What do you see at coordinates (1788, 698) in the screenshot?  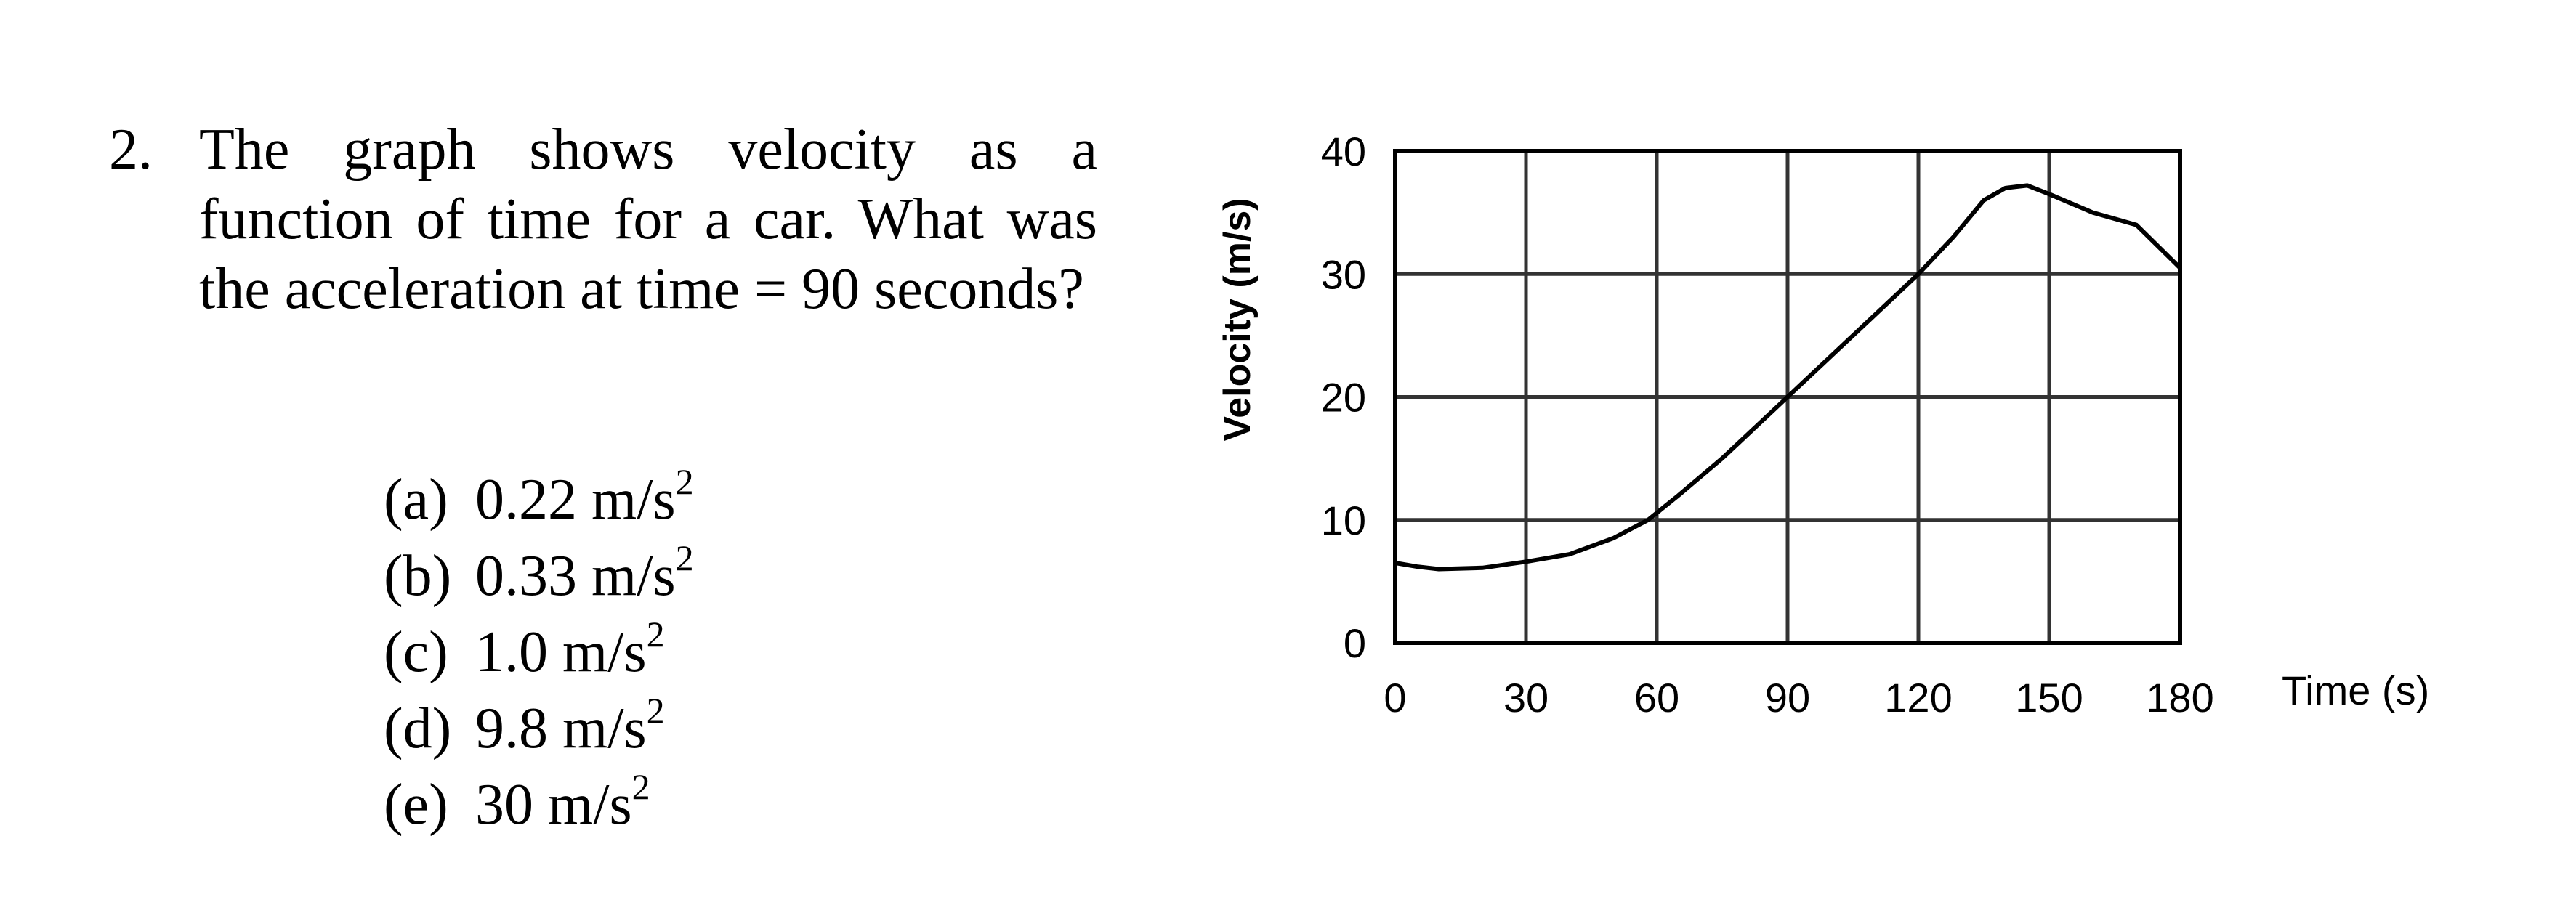 I see `x-tick-label: 90` at bounding box center [1788, 698].